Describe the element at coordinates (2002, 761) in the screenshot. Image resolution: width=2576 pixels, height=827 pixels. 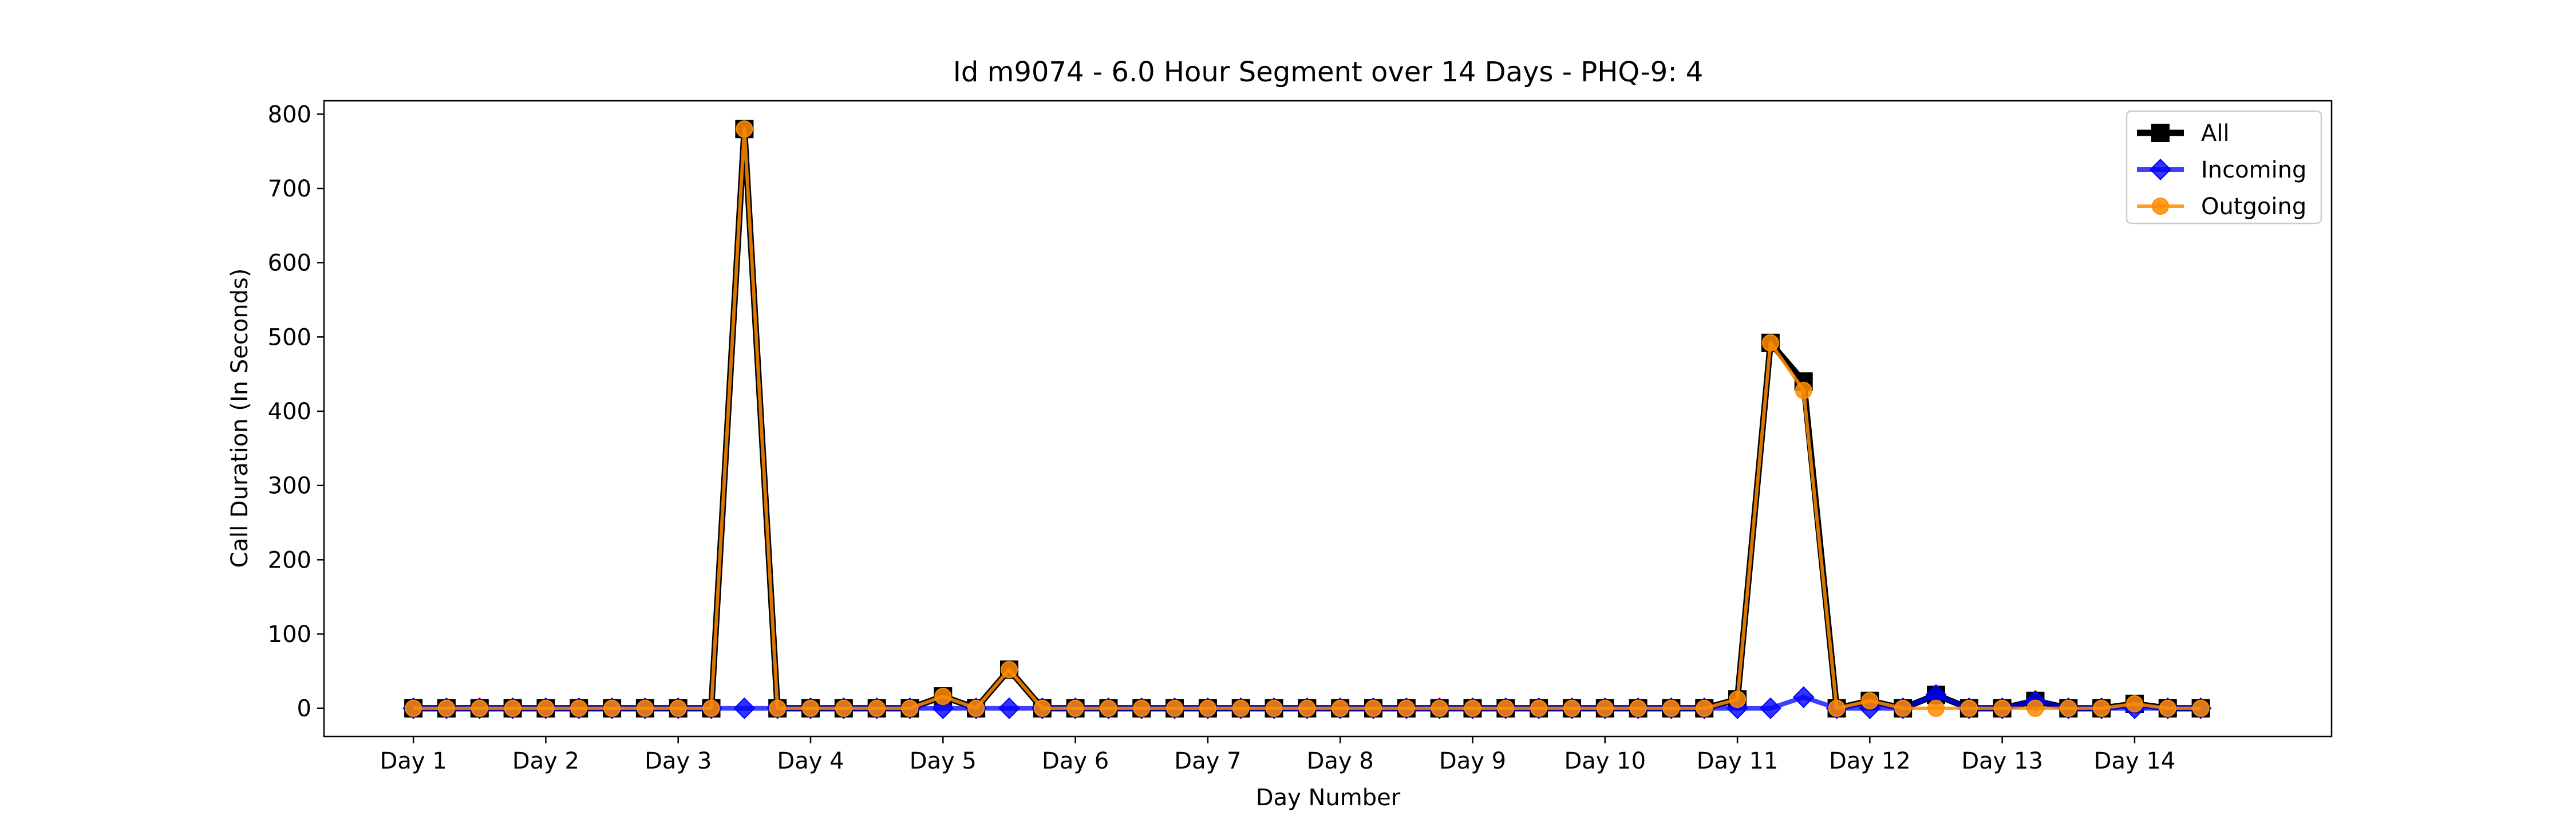
I see `x-tick-label: Day 13` at that location.